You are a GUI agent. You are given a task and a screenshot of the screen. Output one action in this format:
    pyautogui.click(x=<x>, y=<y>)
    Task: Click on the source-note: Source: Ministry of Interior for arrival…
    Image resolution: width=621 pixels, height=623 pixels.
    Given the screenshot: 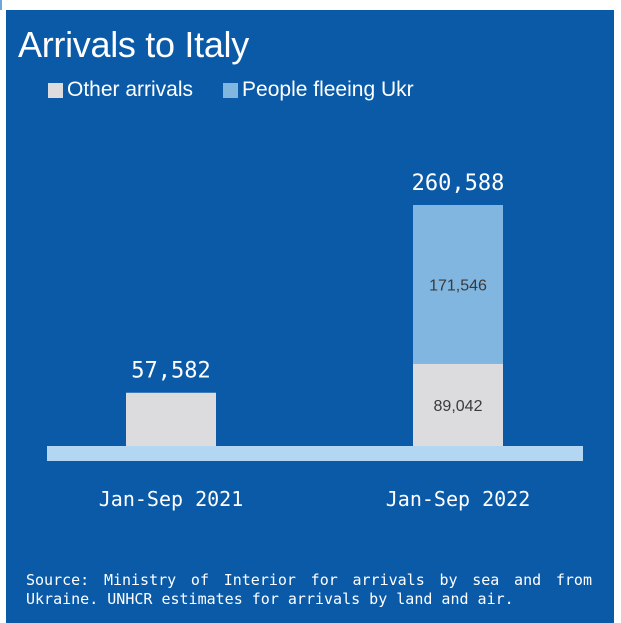 What is the action you would take?
    pyautogui.click(x=309, y=589)
    